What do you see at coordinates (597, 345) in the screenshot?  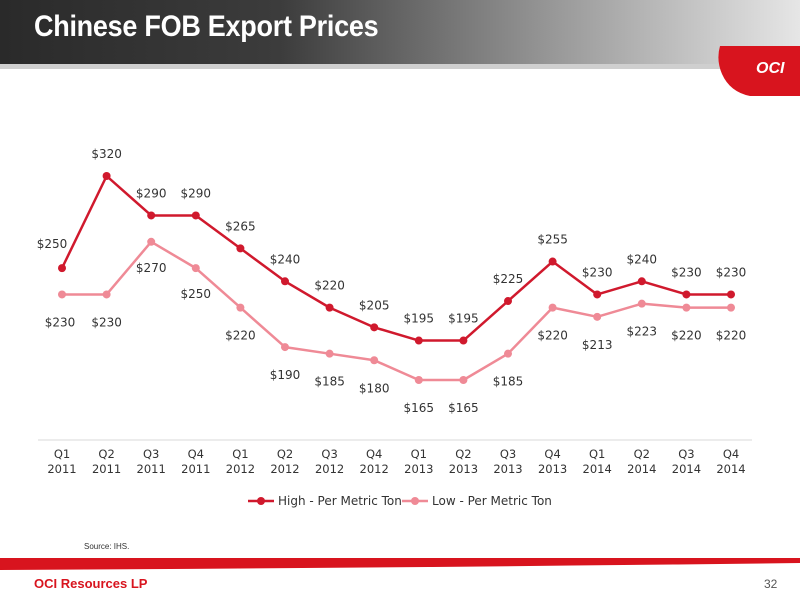 I see `low-data-label: $213` at bounding box center [597, 345].